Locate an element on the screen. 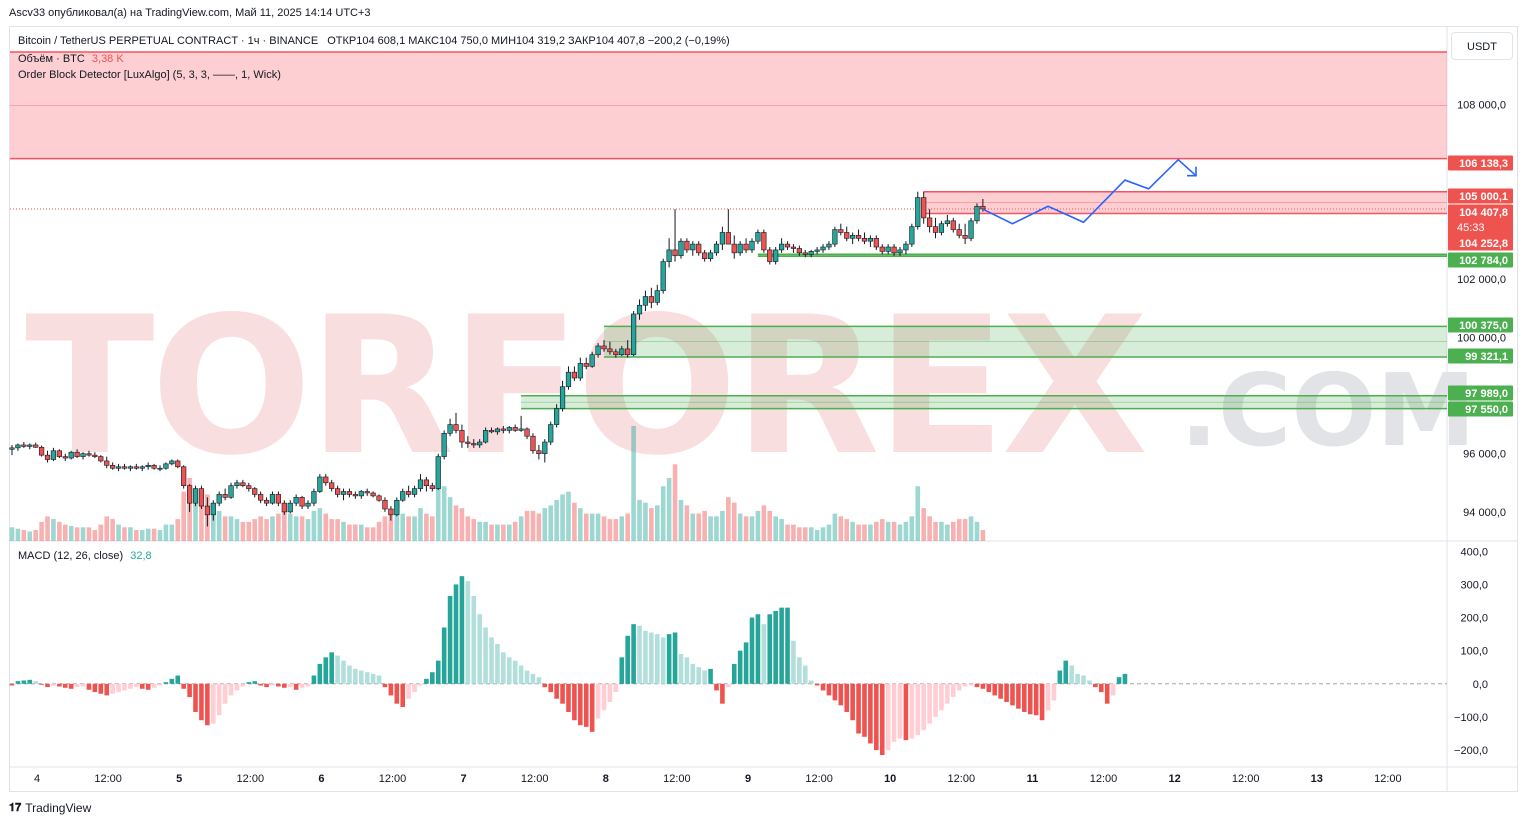 Image resolution: width=1528 pixels, height=827 pixels. price-tag-label: 104 407,8 is located at coordinates (1483, 213).